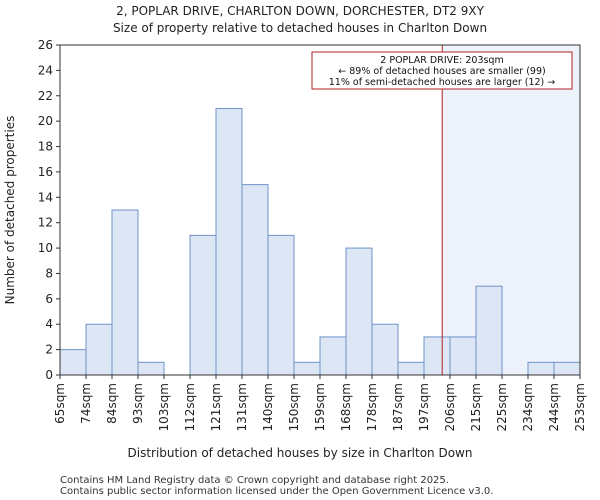  I want to click on y-tick-label: 6, so click(49, 299).